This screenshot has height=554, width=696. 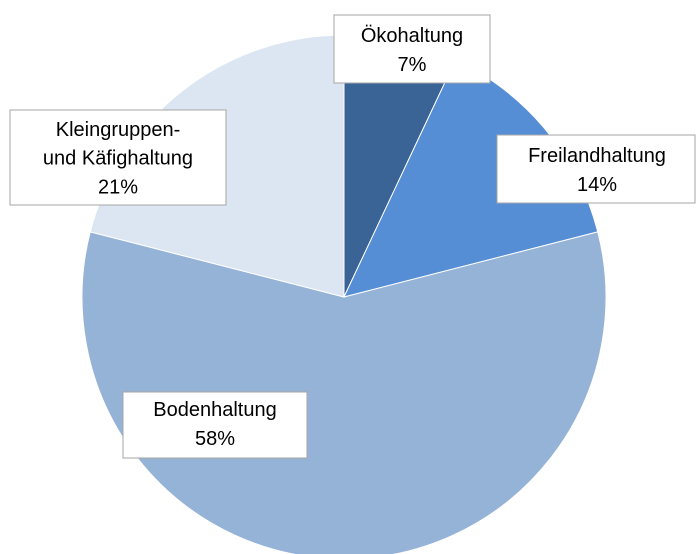 I want to click on category-label: Ökohaltung, so click(x=412, y=36).